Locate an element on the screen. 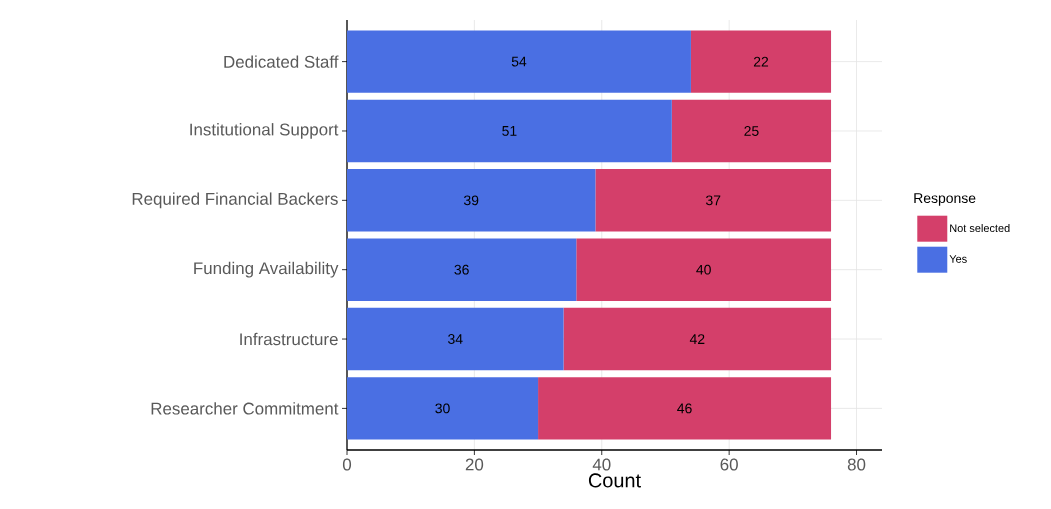  data-label: 40 is located at coordinates (703, 269).